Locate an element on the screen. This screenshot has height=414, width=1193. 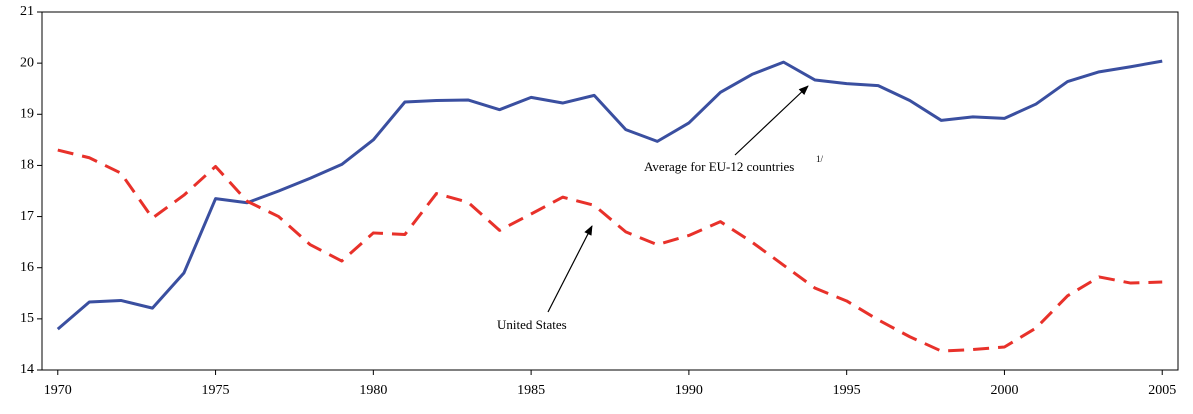
y-tick-label: 21 is located at coordinates (27, 11).